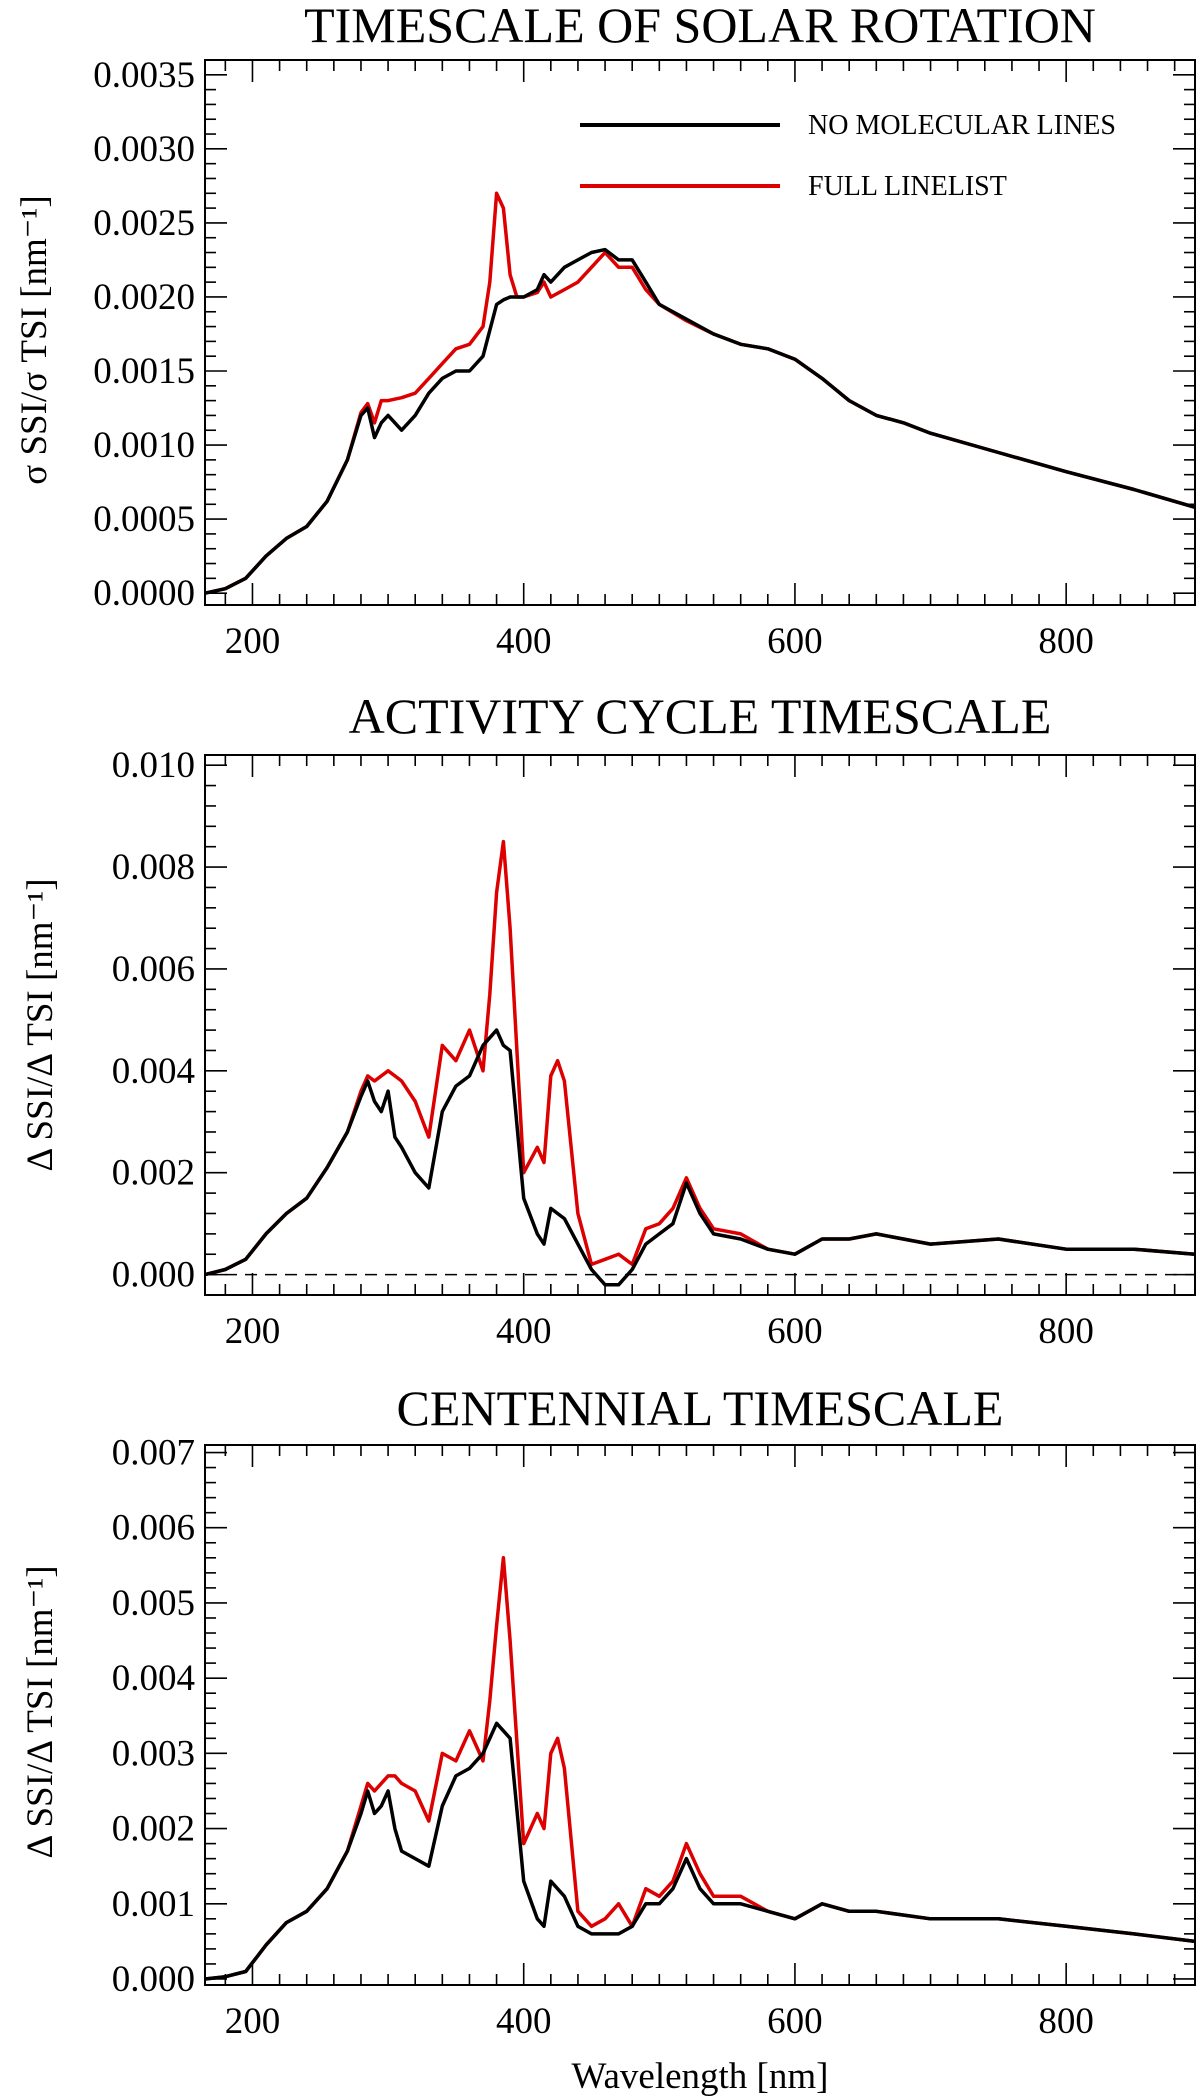 The image size is (1200, 2099). What do you see at coordinates (700, 716) in the screenshot?
I see `panel-title: ACTIVITY CYCLE TIMESCALE` at bounding box center [700, 716].